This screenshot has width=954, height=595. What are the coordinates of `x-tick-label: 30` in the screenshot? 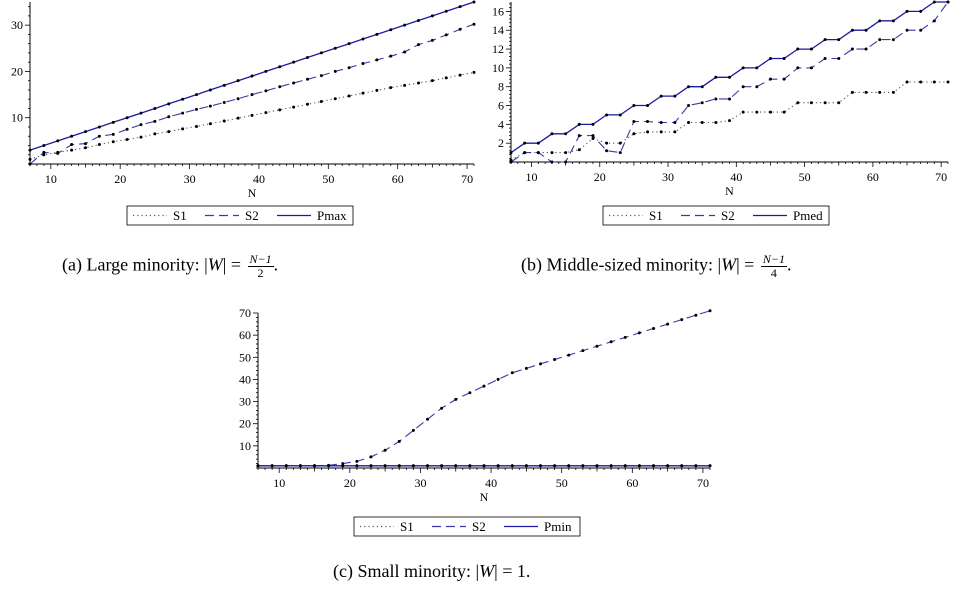 It's located at (190, 179).